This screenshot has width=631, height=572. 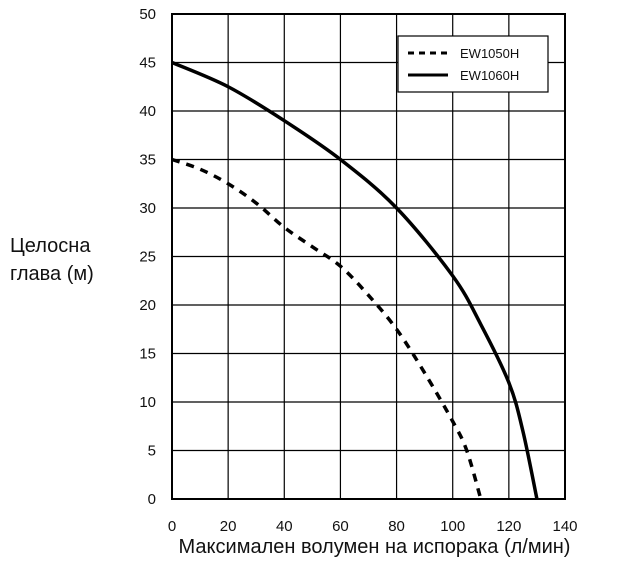 I want to click on y-tick-label: 15, so click(x=147, y=354).